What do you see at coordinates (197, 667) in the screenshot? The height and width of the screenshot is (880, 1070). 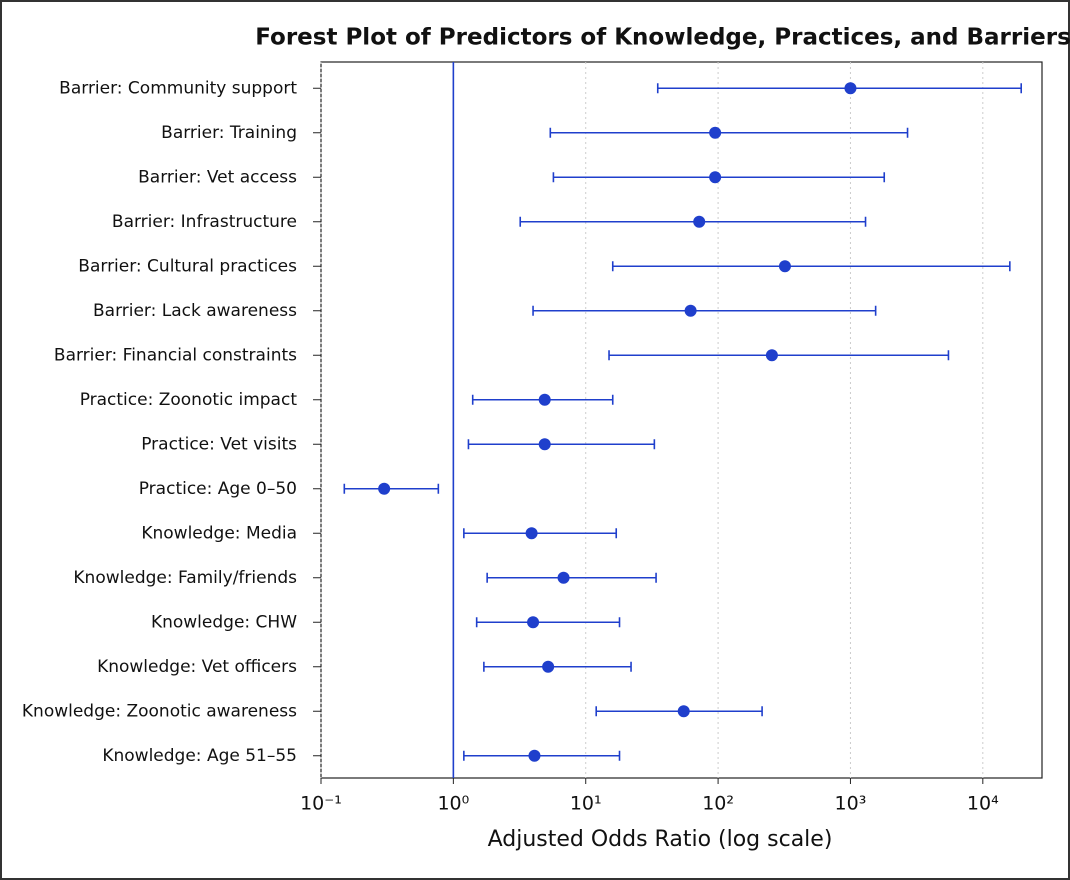 I see `y-tick-label: Knowledge: Vet officers` at bounding box center [197, 667].